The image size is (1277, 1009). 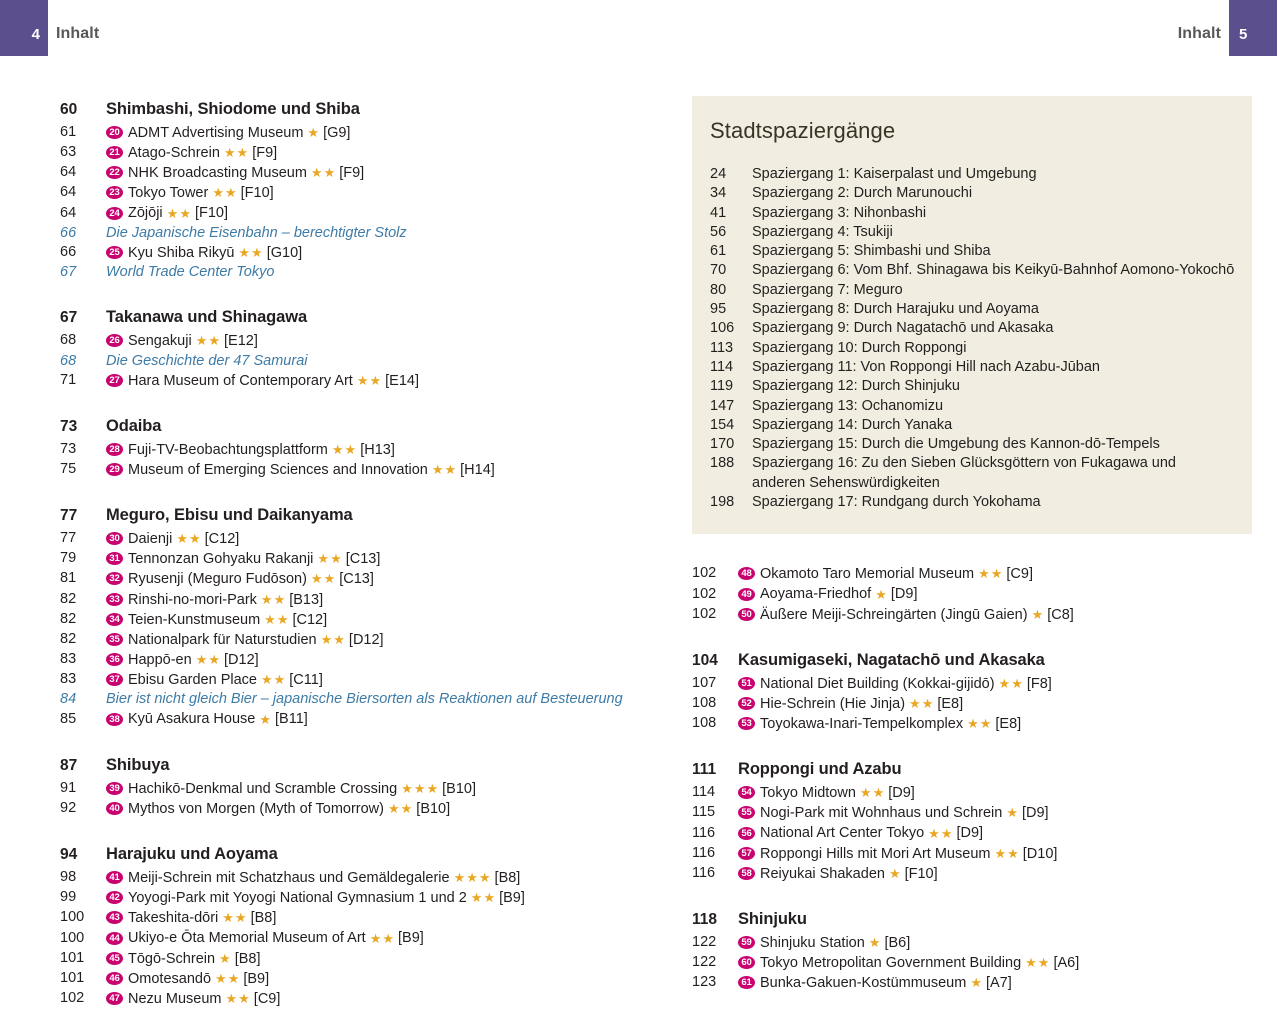 What do you see at coordinates (746, 853) in the screenshot?
I see `poi-number-badge: 57` at bounding box center [746, 853].